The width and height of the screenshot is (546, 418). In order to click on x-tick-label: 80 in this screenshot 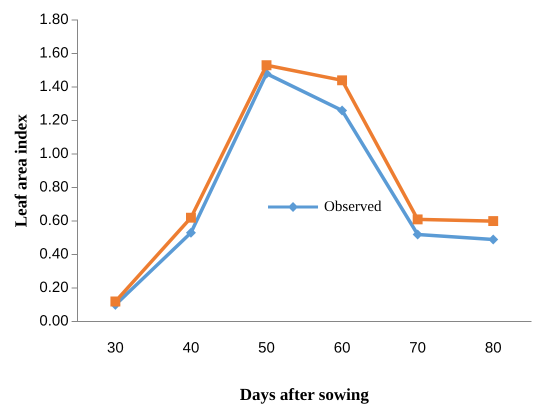, I will do `click(493, 348)`.